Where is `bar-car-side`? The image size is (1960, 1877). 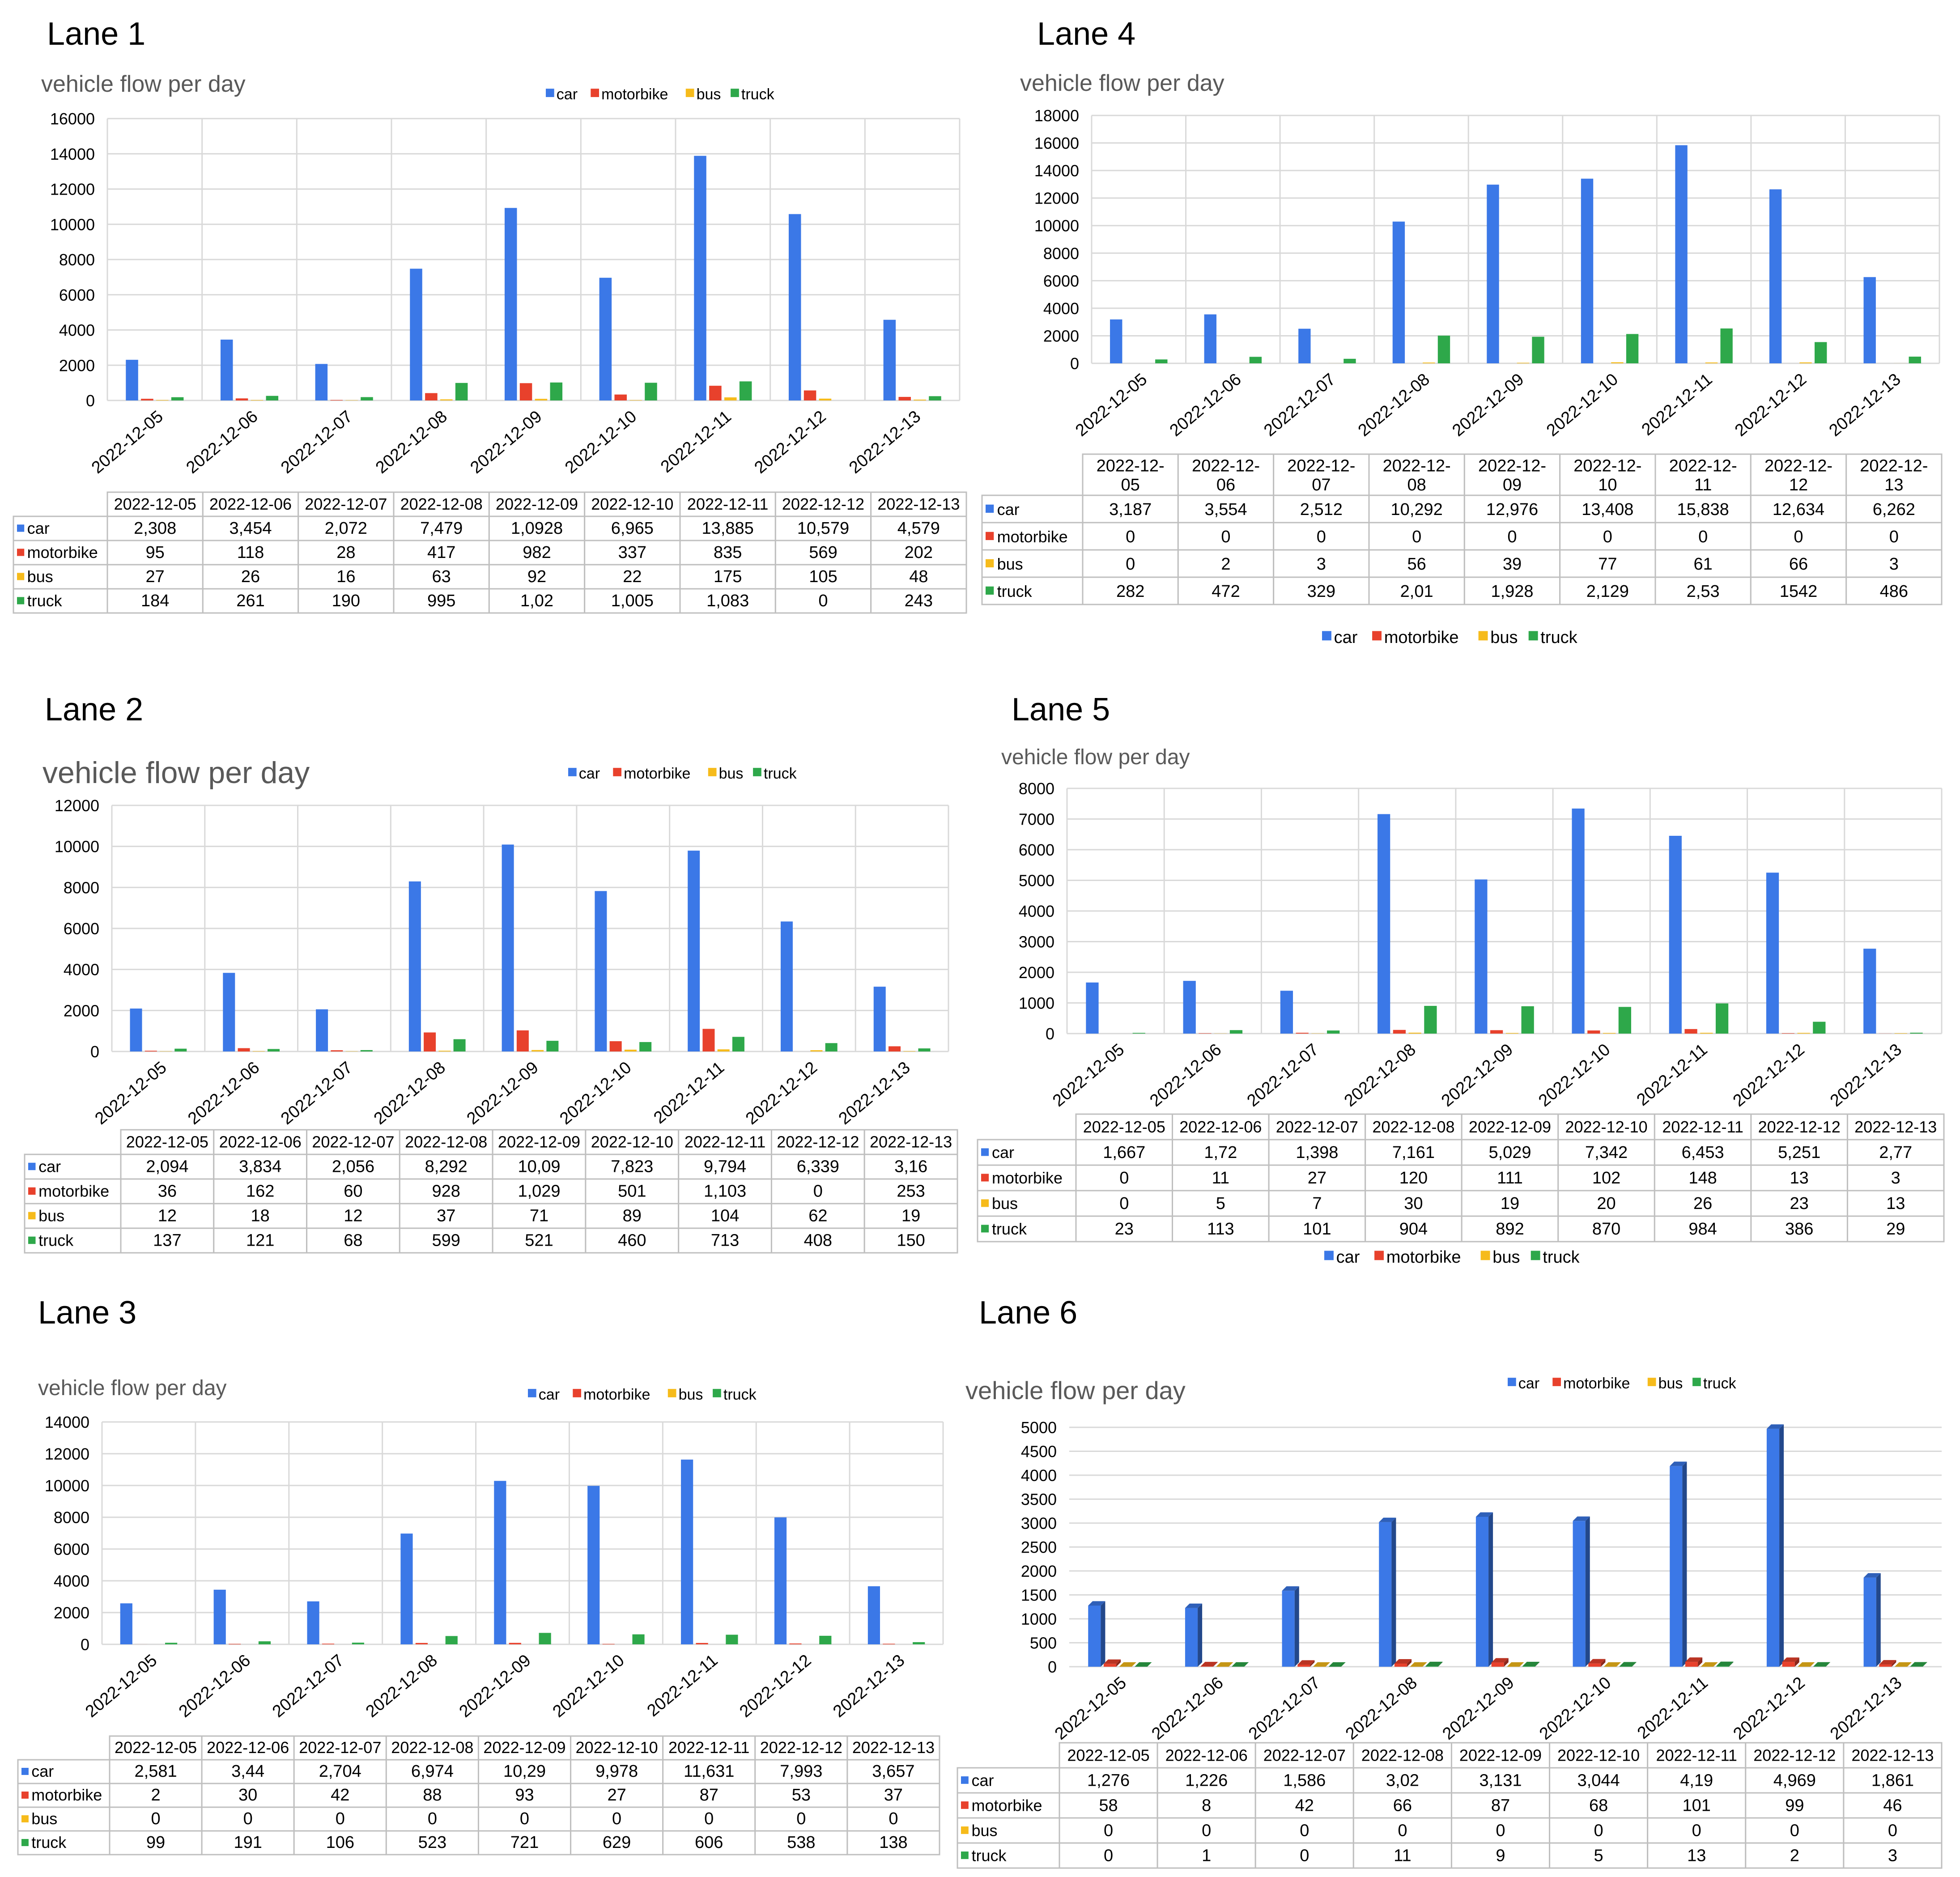
bar-car-side is located at coordinates (1393, 1592).